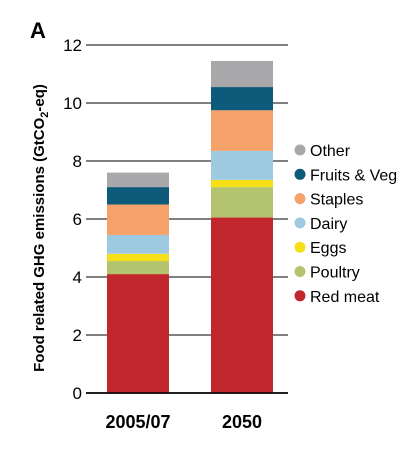 The width and height of the screenshot is (416, 459). What do you see at coordinates (137, 422) in the screenshot?
I see `x-category-label: 2005/07` at bounding box center [137, 422].